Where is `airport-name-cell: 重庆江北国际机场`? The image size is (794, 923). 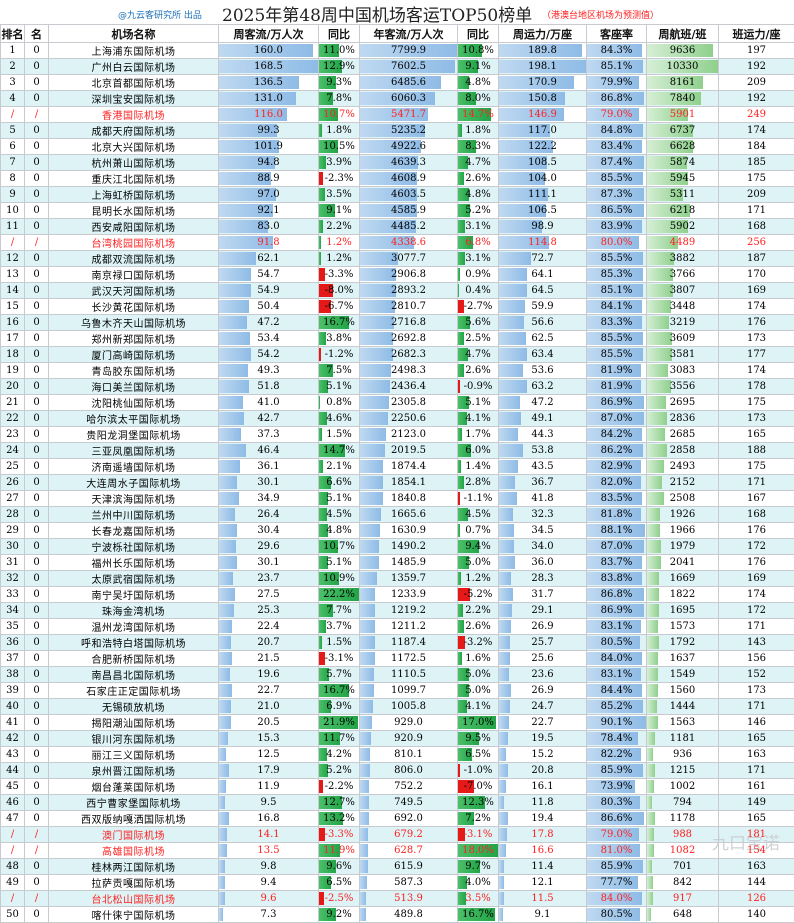
airport-name-cell: 重庆江北国际机场 is located at coordinates (134, 179).